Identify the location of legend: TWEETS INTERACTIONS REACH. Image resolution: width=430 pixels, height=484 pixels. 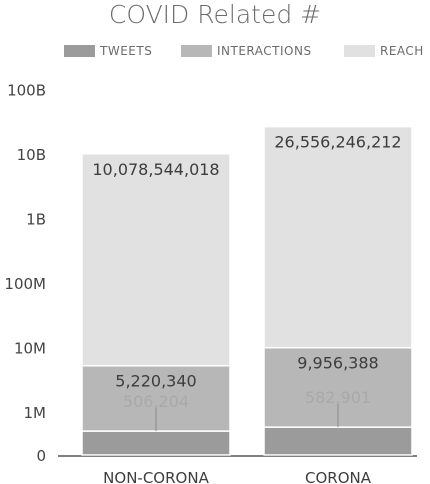
(215, 51).